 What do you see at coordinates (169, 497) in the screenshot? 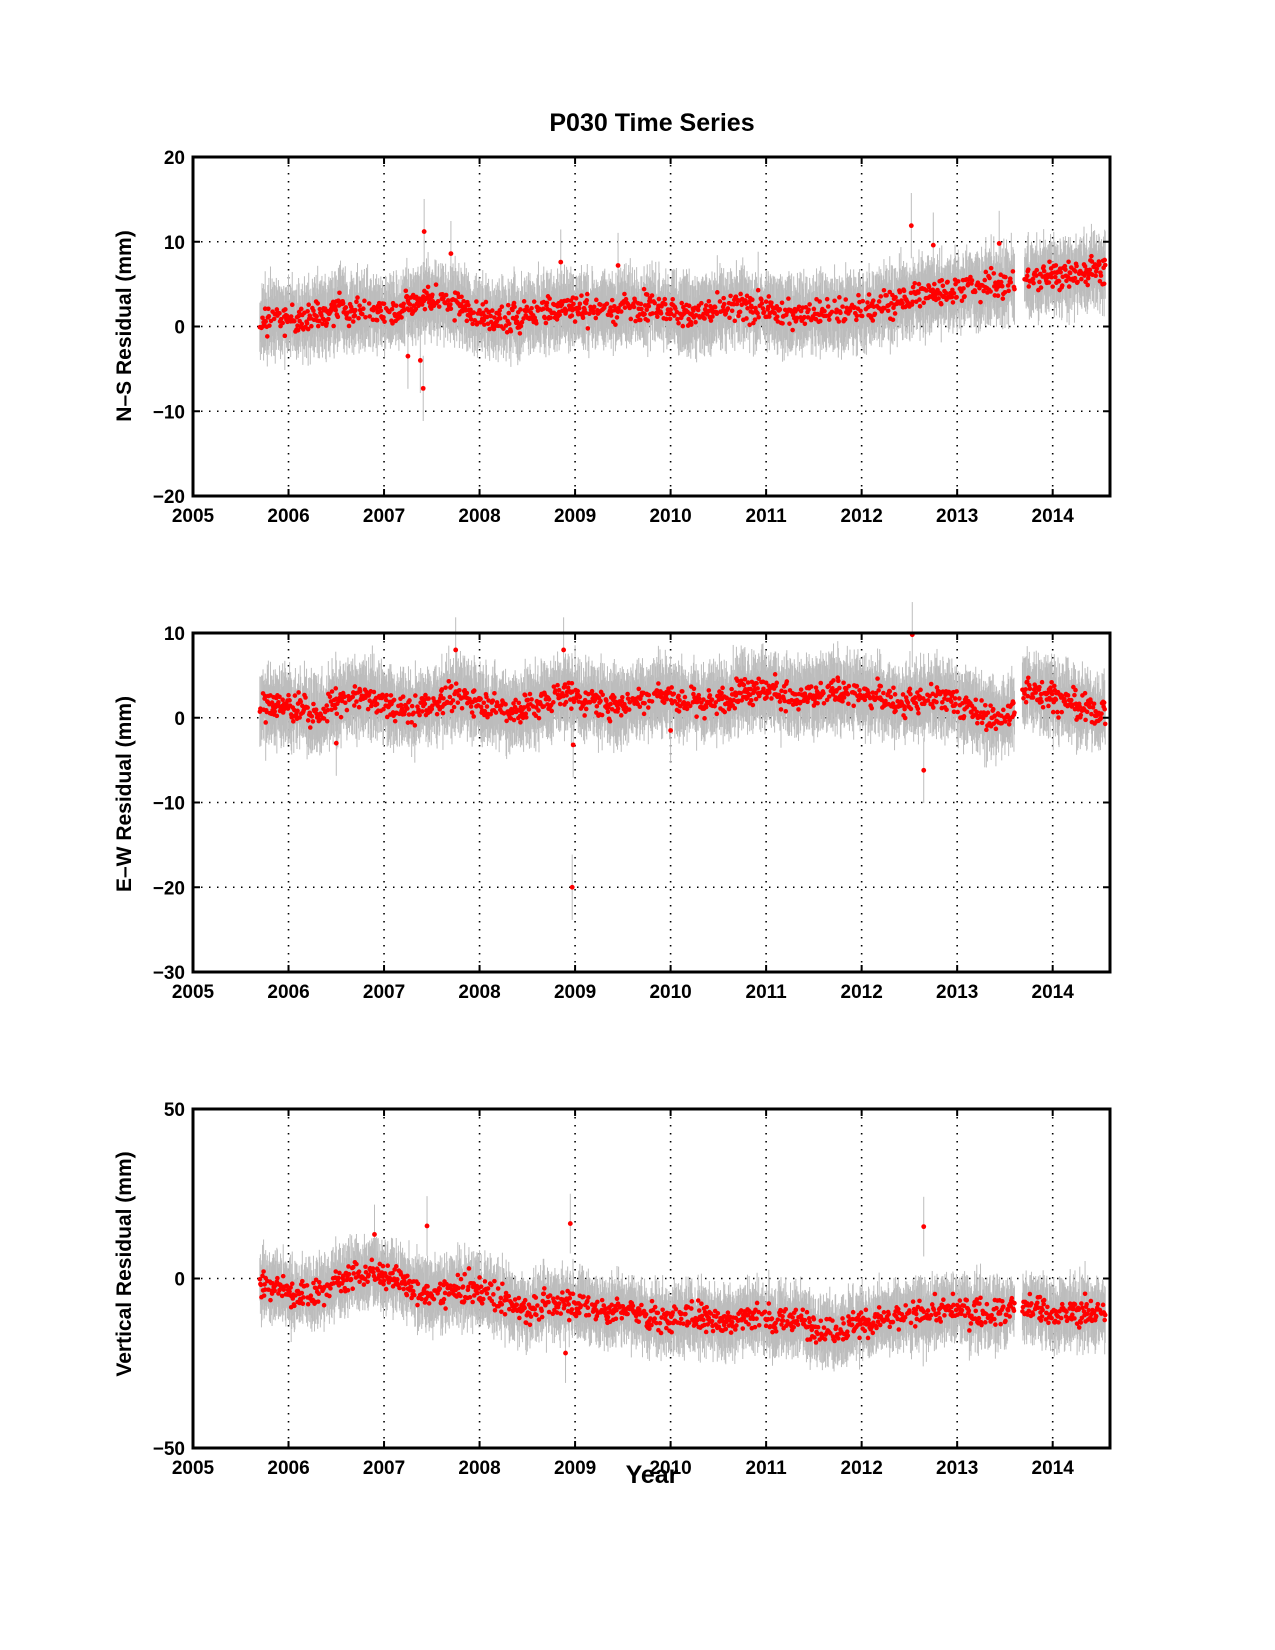
I see `y-tick-label: −20` at bounding box center [169, 497].